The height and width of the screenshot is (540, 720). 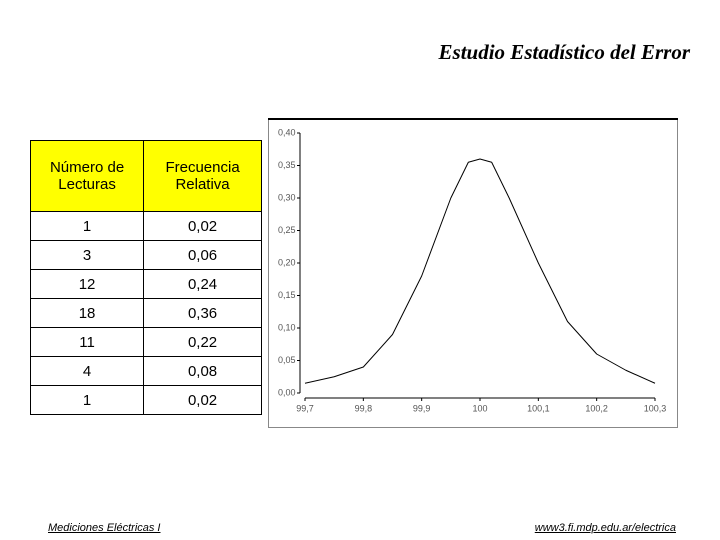 What do you see at coordinates (655, 408) in the screenshot?
I see `x-tick-label: 100,3` at bounding box center [655, 408].